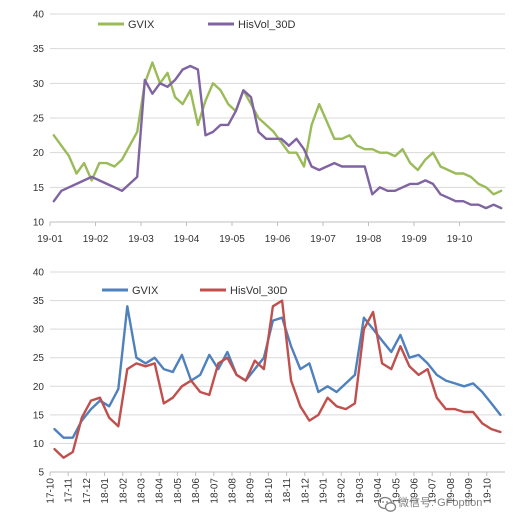 Image resolution: width=522 pixels, height=522 pixels. Describe the element at coordinates (41, 473) in the screenshot. I see `y-tick-label: 5` at that location.